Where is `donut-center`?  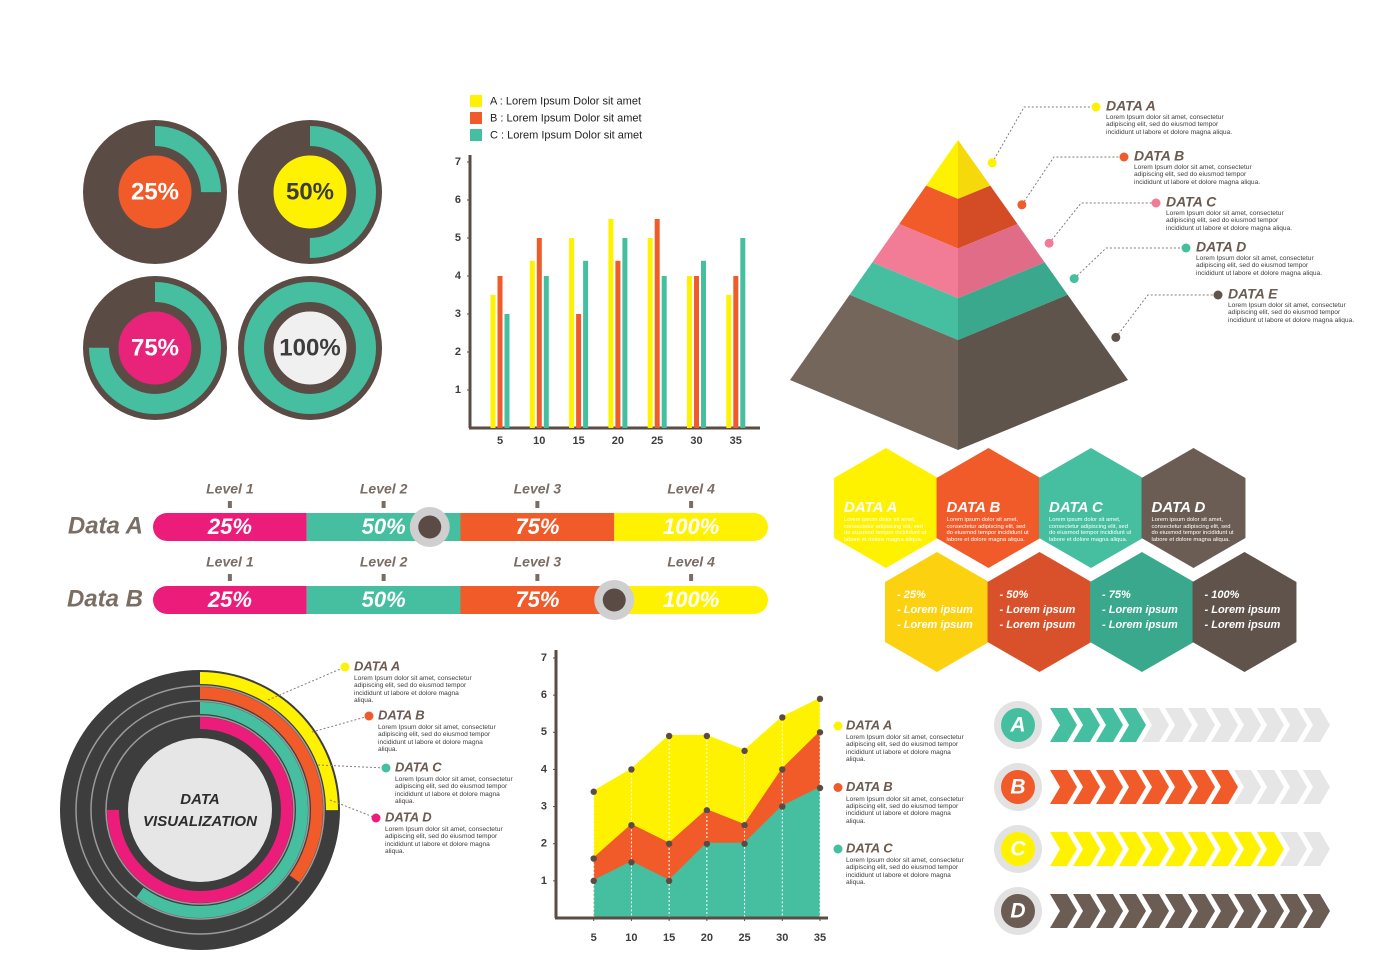 donut-center is located at coordinates (310, 192).